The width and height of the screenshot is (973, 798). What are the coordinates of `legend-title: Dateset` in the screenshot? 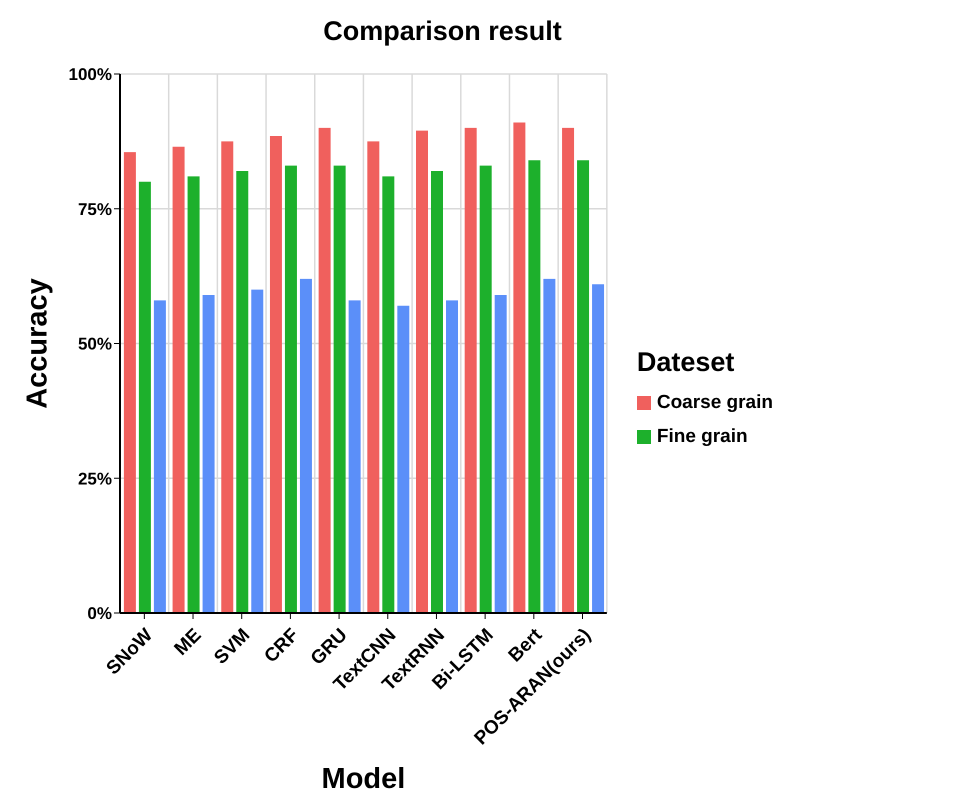 It's located at (686, 362).